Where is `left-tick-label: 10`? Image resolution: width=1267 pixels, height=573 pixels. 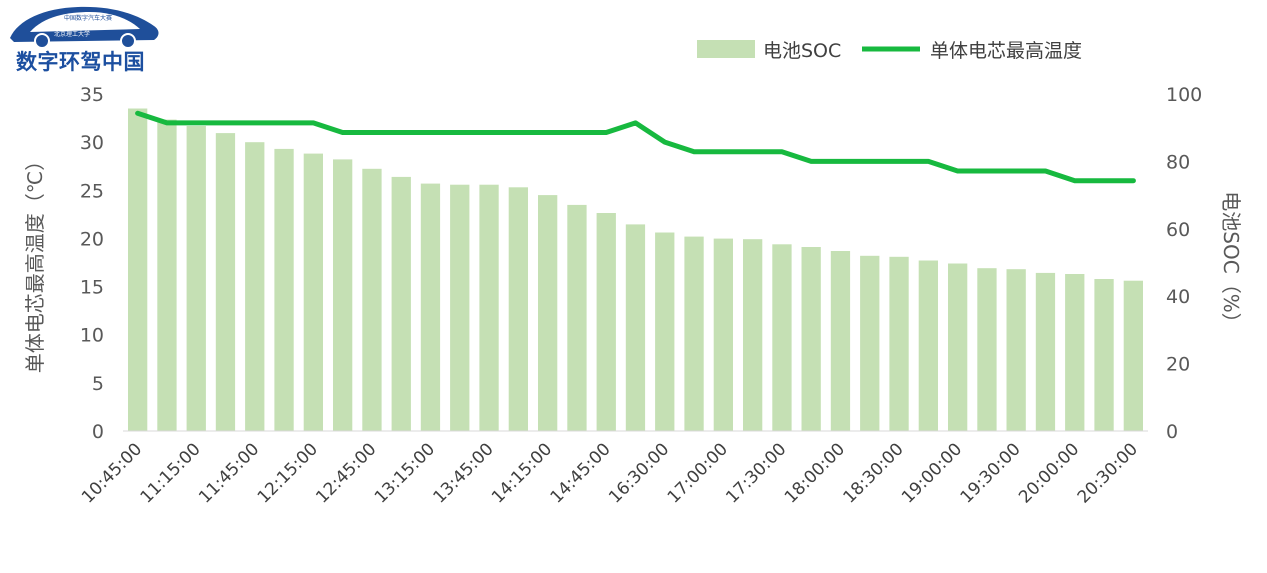
left-tick-label: 10 is located at coordinates (92, 336).